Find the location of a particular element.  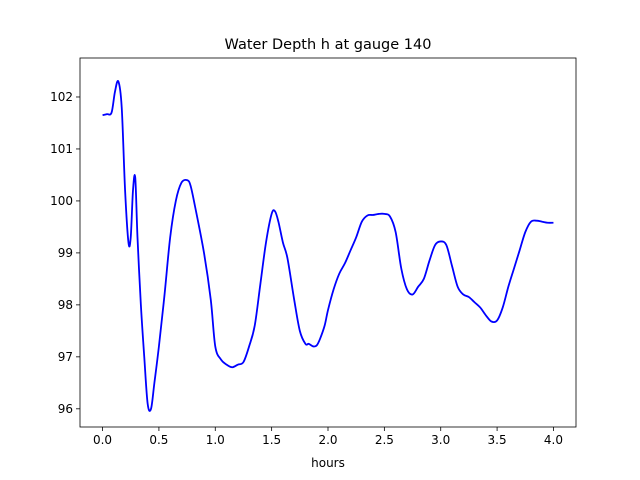

y-tick-label: 100 is located at coordinates (61, 201).